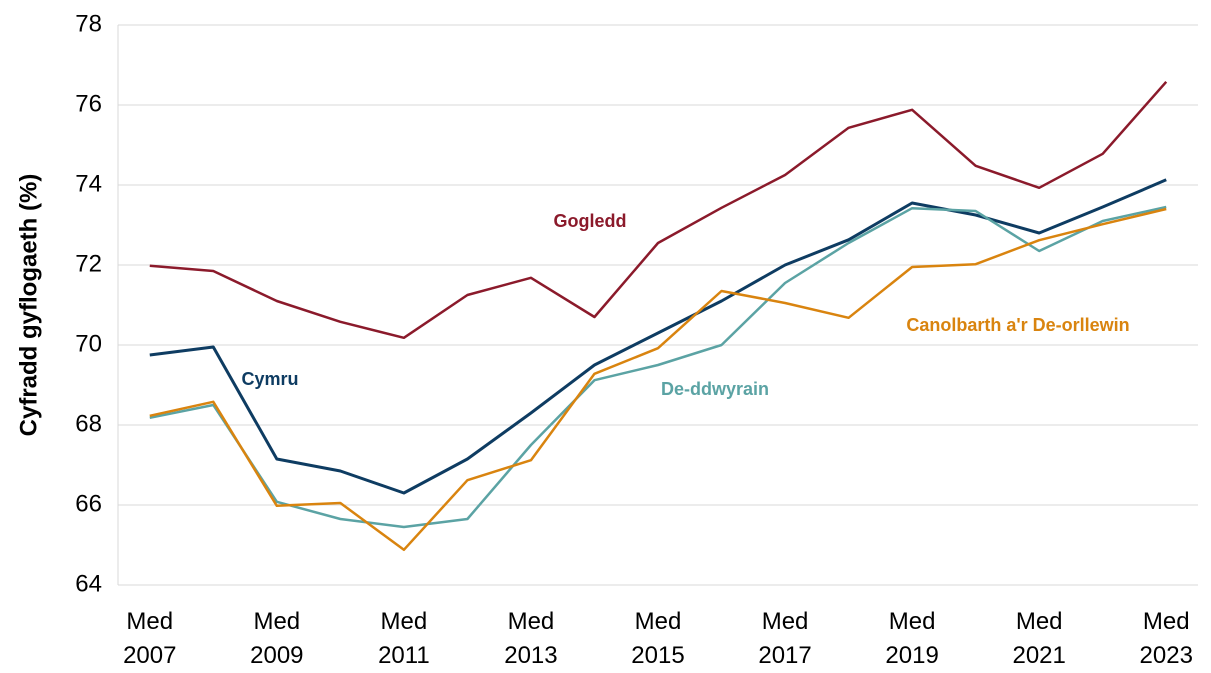  Describe the element at coordinates (88, 343) in the screenshot. I see `y-tick-label: 70` at that location.